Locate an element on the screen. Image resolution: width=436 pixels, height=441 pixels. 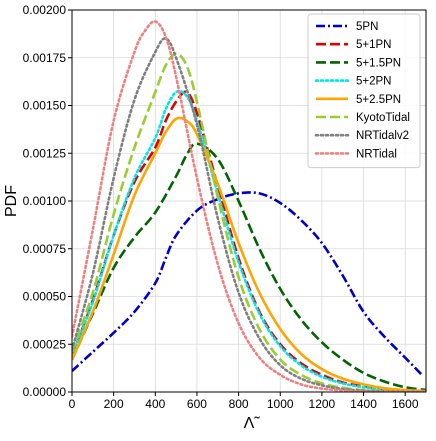
x-axis-ticks: 0 200 400 600 800 1000 1200 1400 1600 is located at coordinates (244, 401).